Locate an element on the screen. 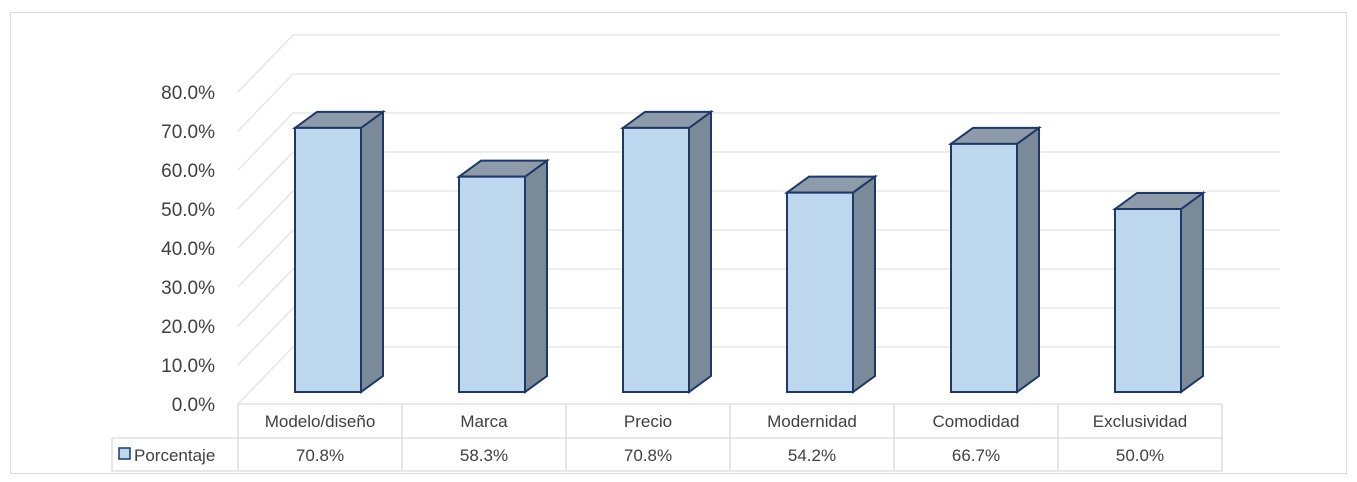 Image resolution: width=1357 pixels, height=482 pixels. y-tick-label: 80.0% is located at coordinates (188, 93).